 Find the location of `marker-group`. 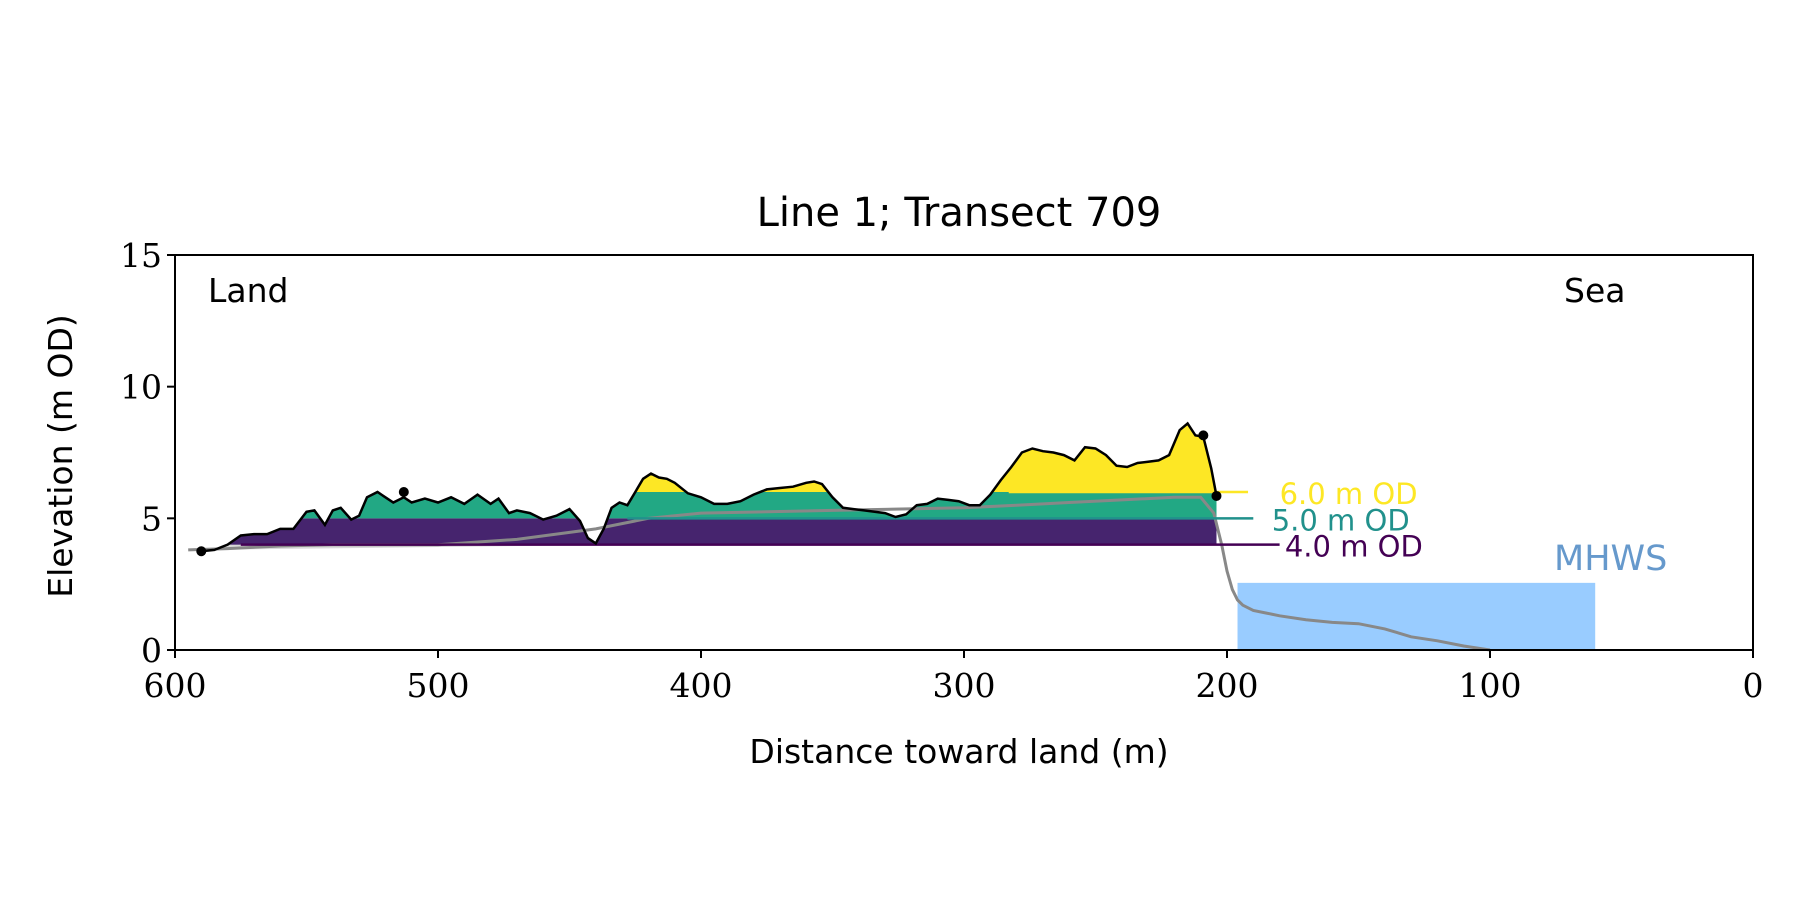

marker-group is located at coordinates (709, 493).